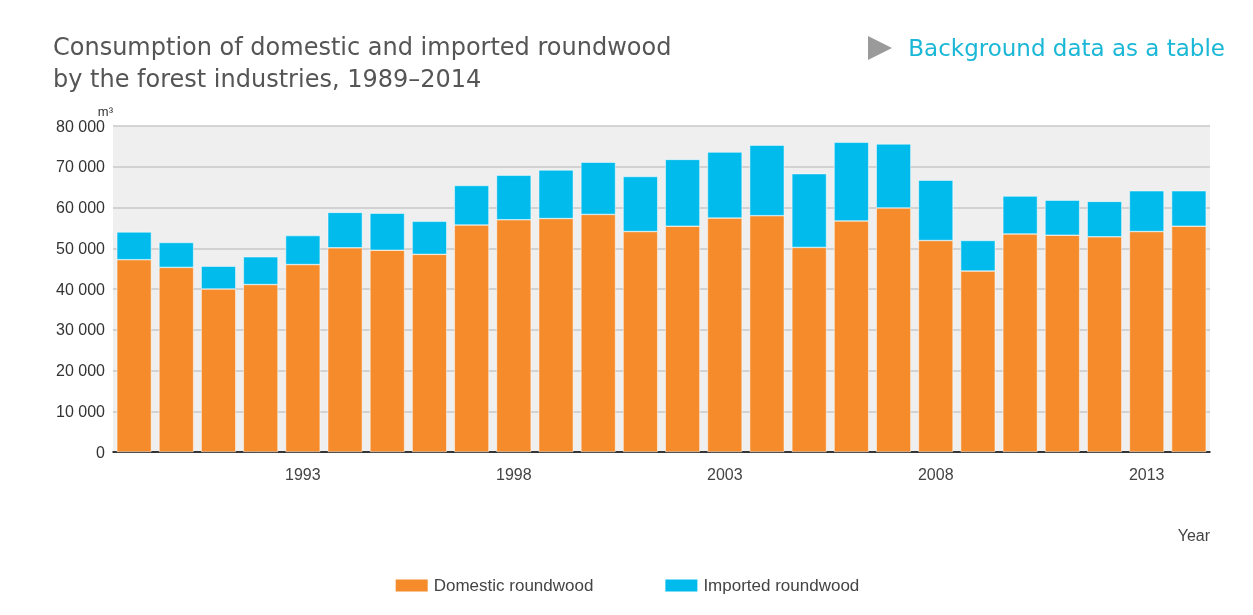 This screenshot has width=1253, height=615. I want to click on y-tick-label: 80 000, so click(81, 126).